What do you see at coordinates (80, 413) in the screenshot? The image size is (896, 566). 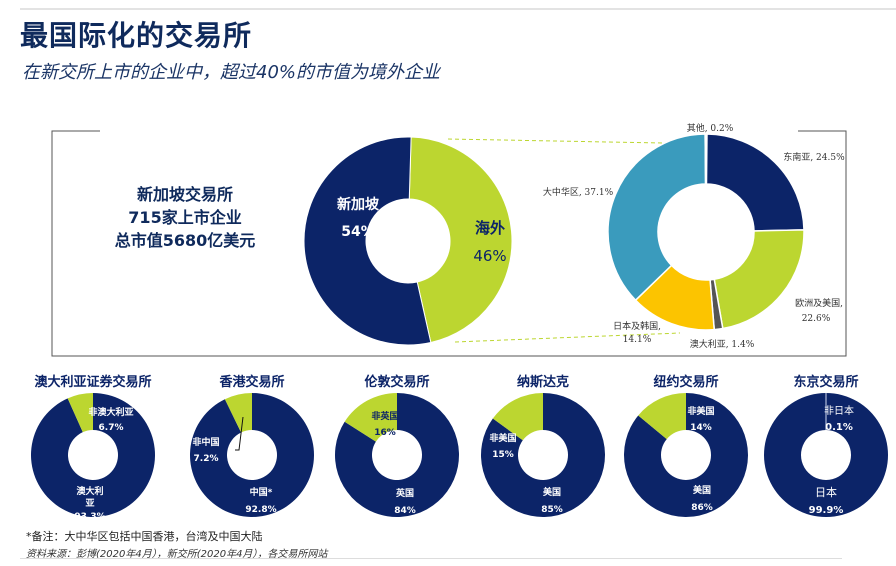 I see `slice-asx-foreign` at bounding box center [80, 413].